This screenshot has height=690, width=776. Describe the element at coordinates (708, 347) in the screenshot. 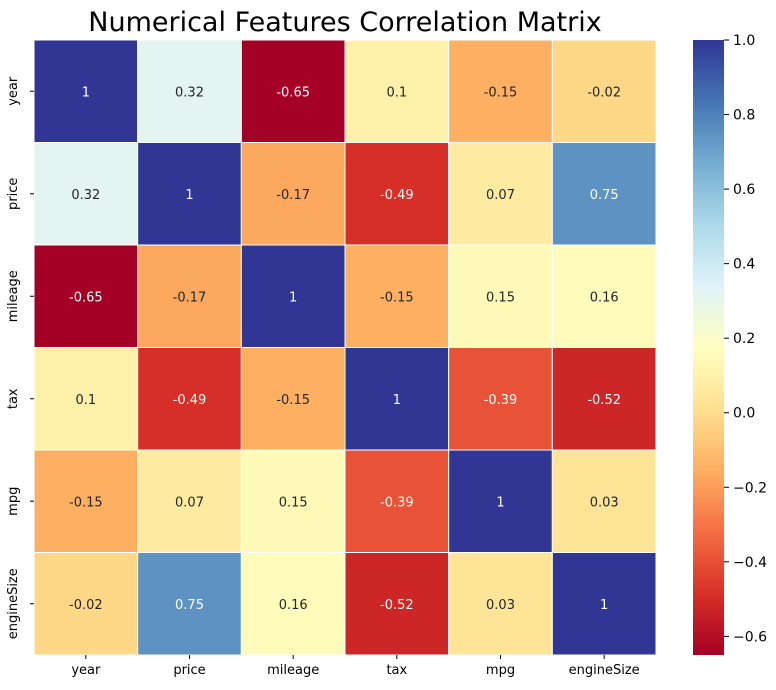

I see `colorbar-gradient` at that location.